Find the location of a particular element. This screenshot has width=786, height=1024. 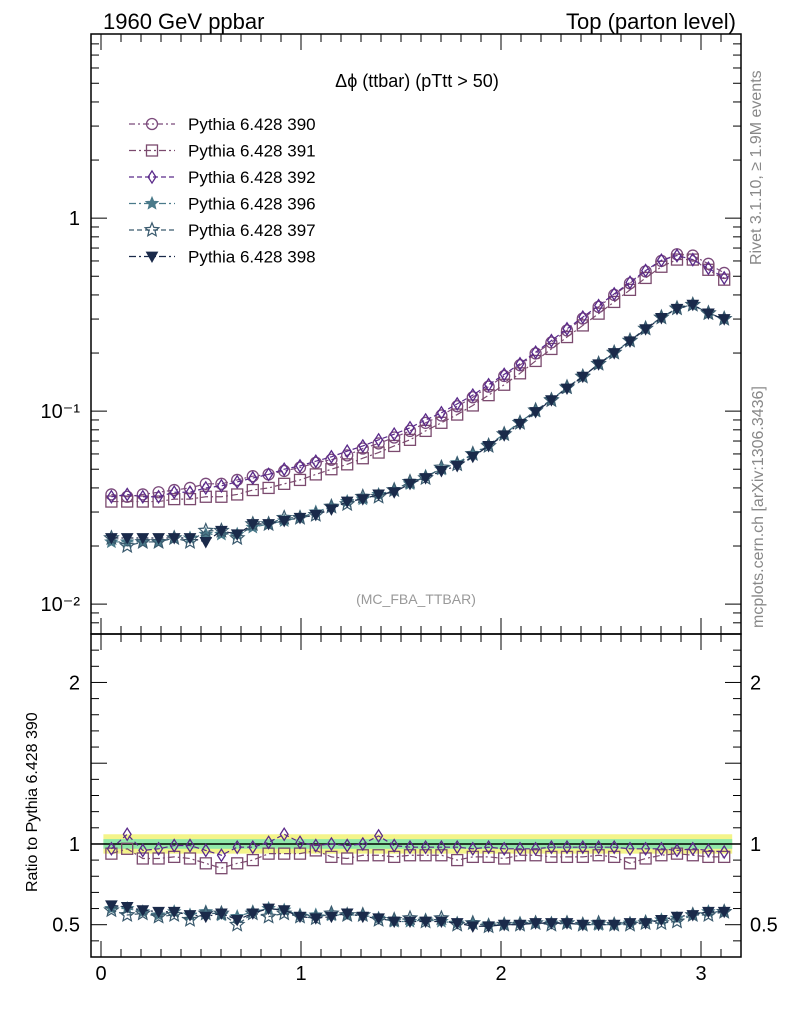

legend-label: Pythia 6.428 390 is located at coordinates (252, 124).